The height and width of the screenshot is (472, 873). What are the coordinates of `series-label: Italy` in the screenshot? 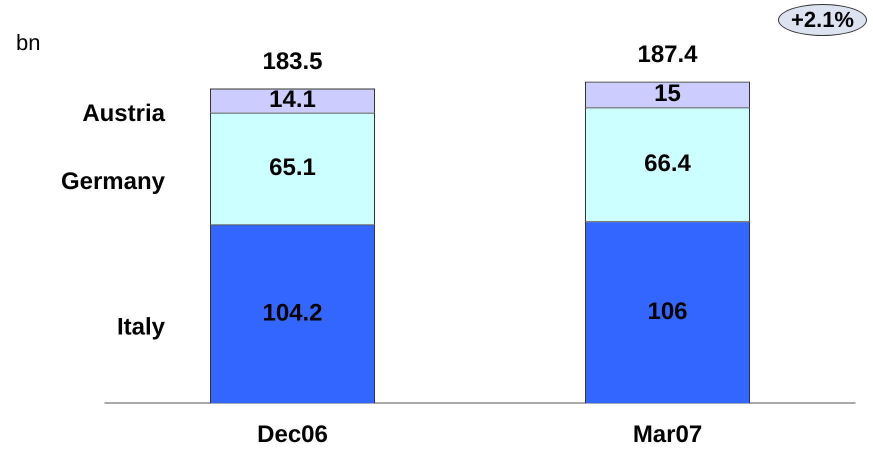 It's located at (141, 326).